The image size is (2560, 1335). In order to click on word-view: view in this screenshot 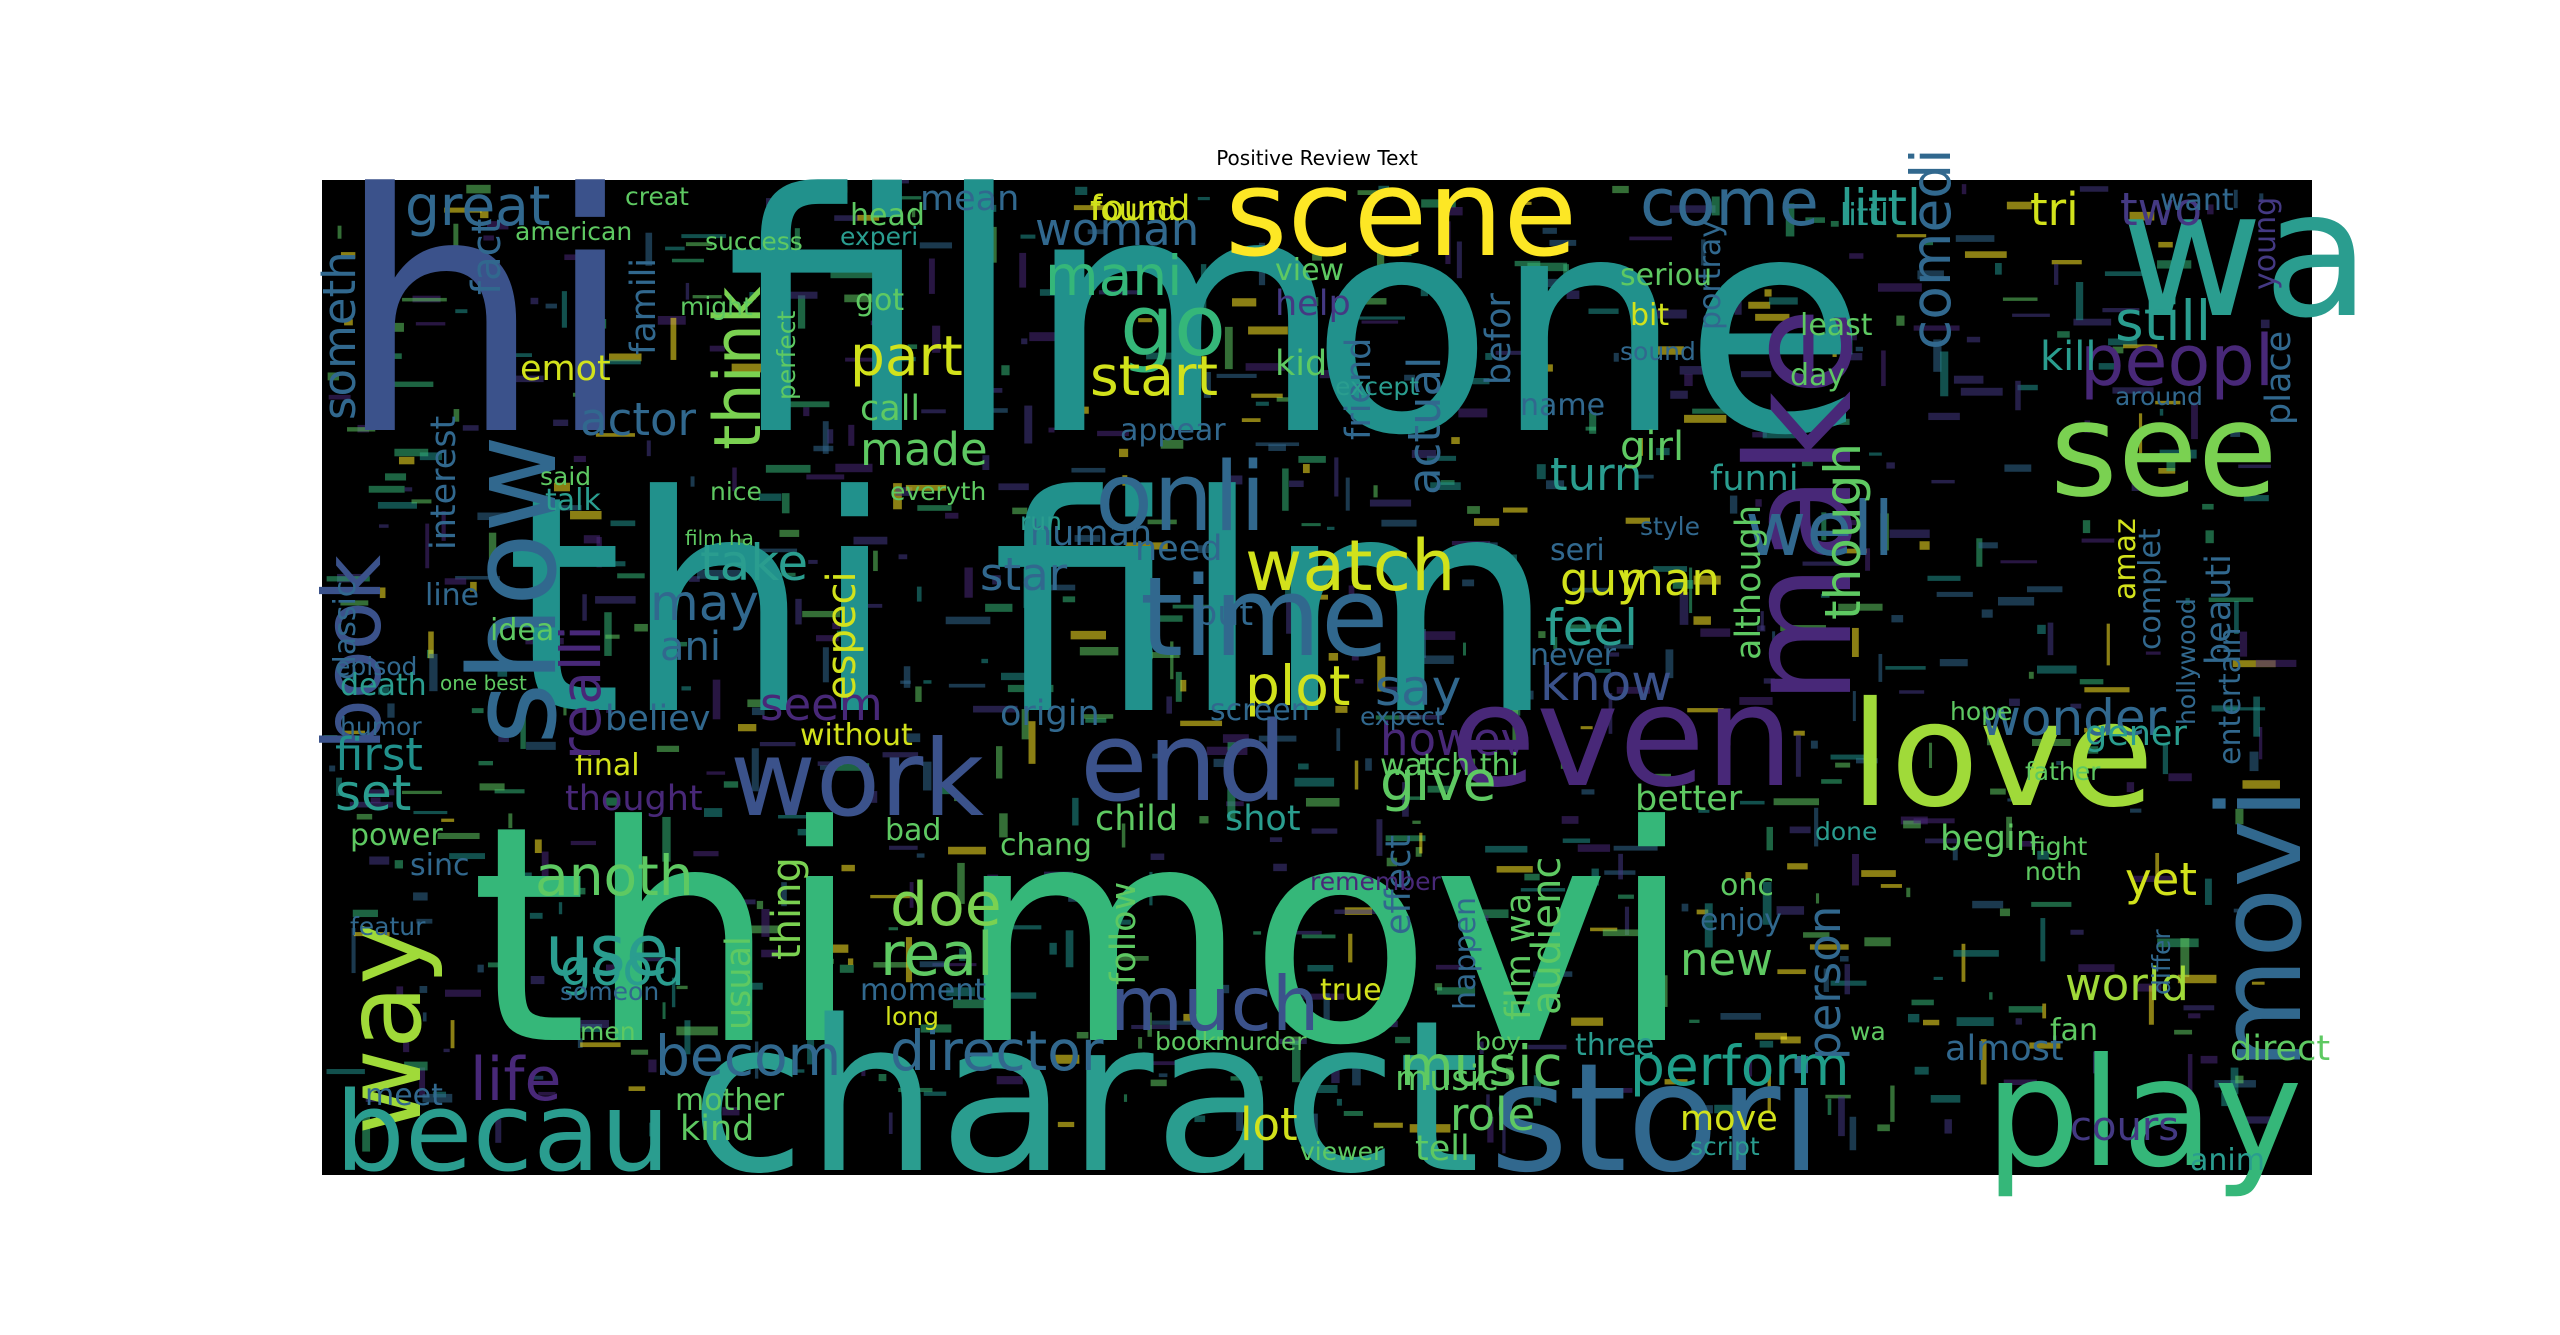, I will do `click(1309, 270)`.